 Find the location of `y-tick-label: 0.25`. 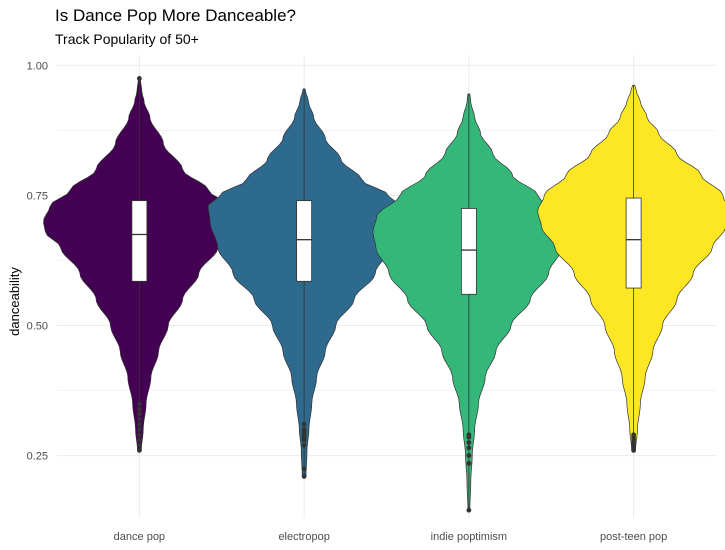

y-tick-label: 0.25 is located at coordinates (37, 457).